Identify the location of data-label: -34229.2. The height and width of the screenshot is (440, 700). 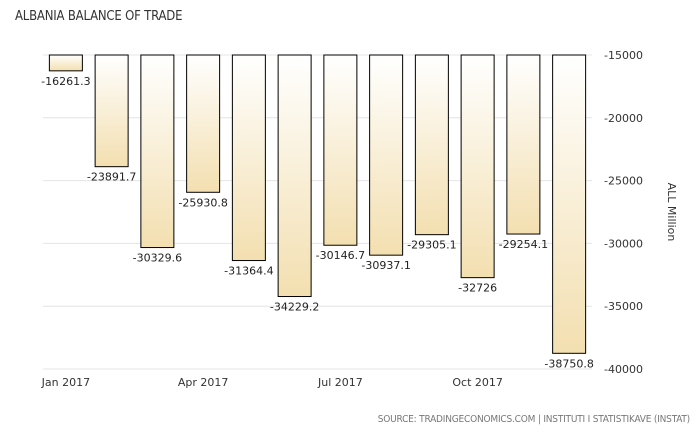
(294, 307).